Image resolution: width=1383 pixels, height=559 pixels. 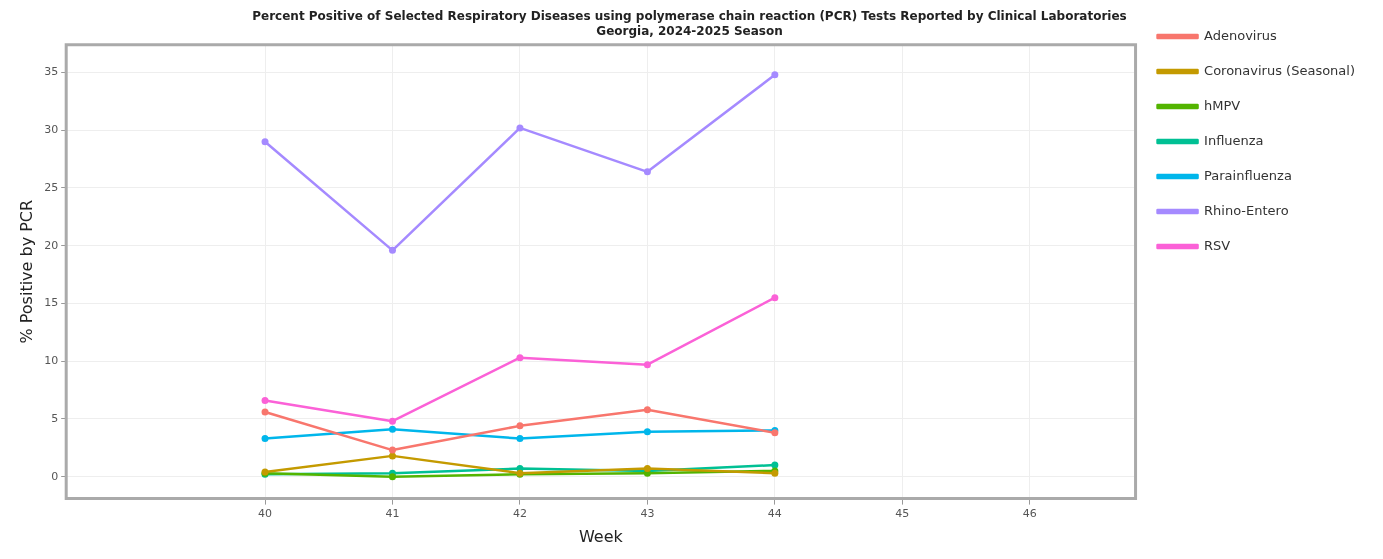 What do you see at coordinates (51, 303) in the screenshot?
I see `y-tick-label: 15` at bounding box center [51, 303].